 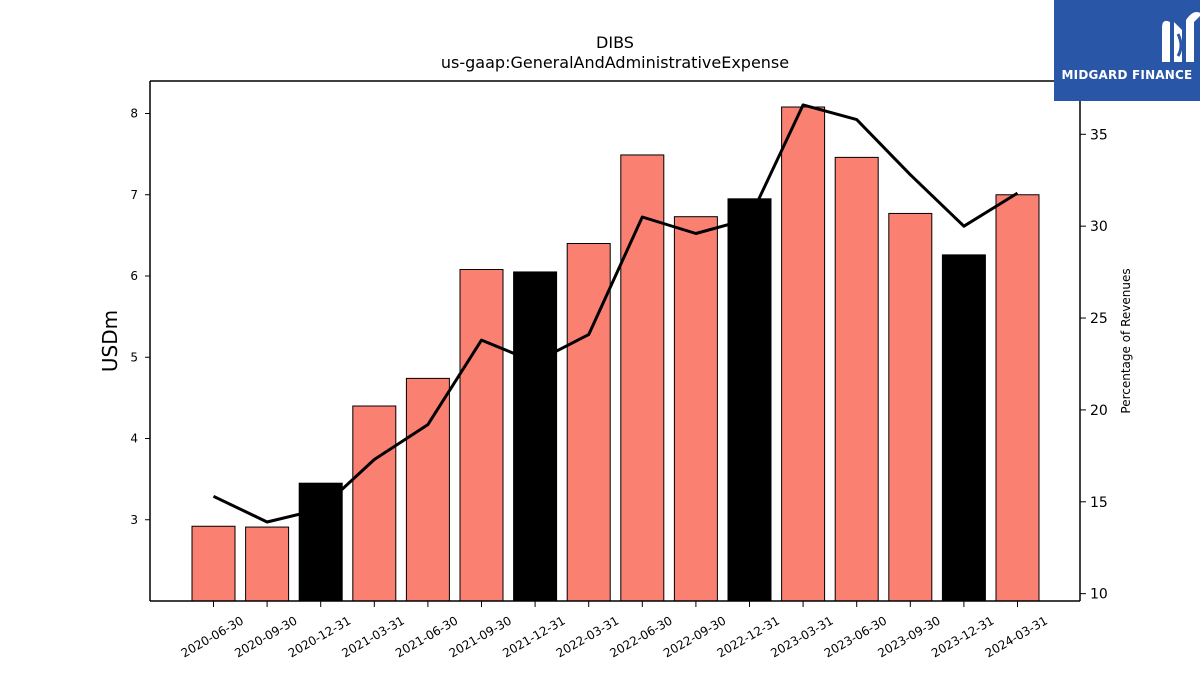 What do you see at coordinates (134, 195) in the screenshot?
I see `y-tick-label: 7` at bounding box center [134, 195].